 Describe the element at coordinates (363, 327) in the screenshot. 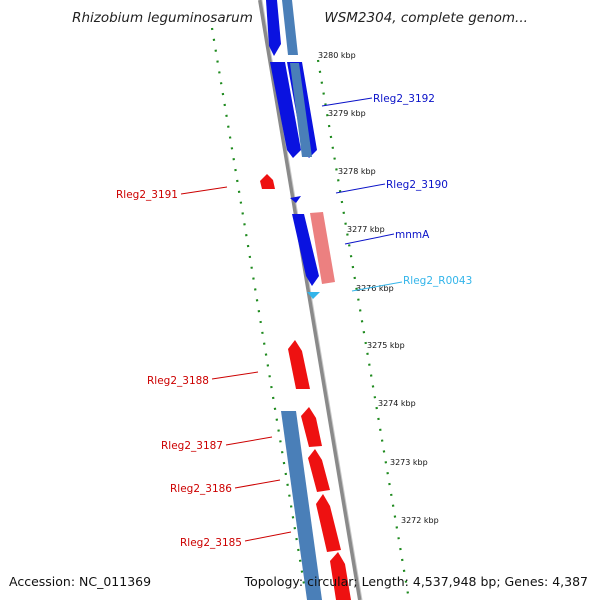

I see `outer-dotted-ring-right` at that location.